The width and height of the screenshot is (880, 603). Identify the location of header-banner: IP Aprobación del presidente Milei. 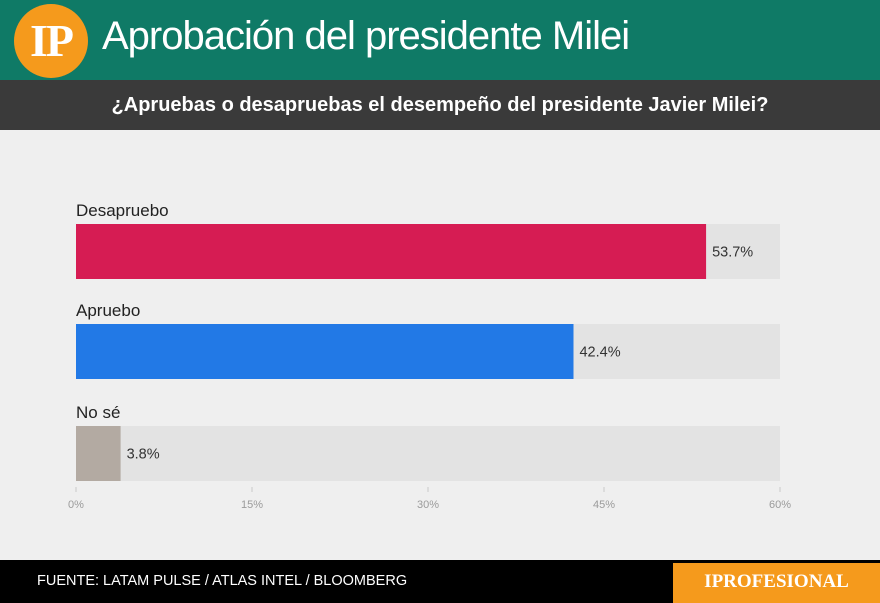
(440, 40).